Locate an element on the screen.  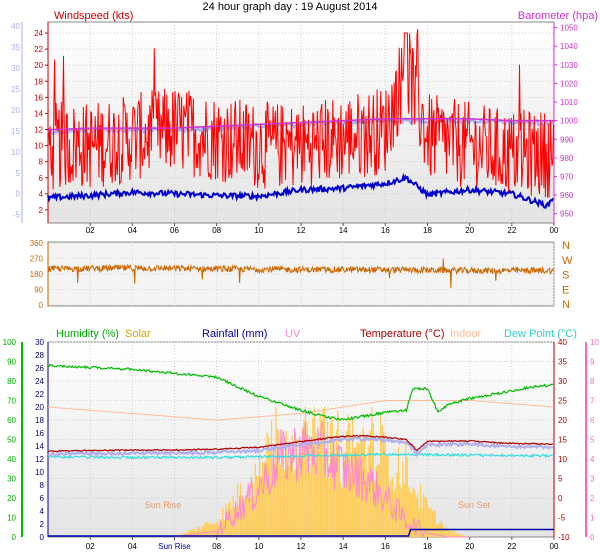
humidity-label: Humidity (%) is located at coordinates (87, 334).